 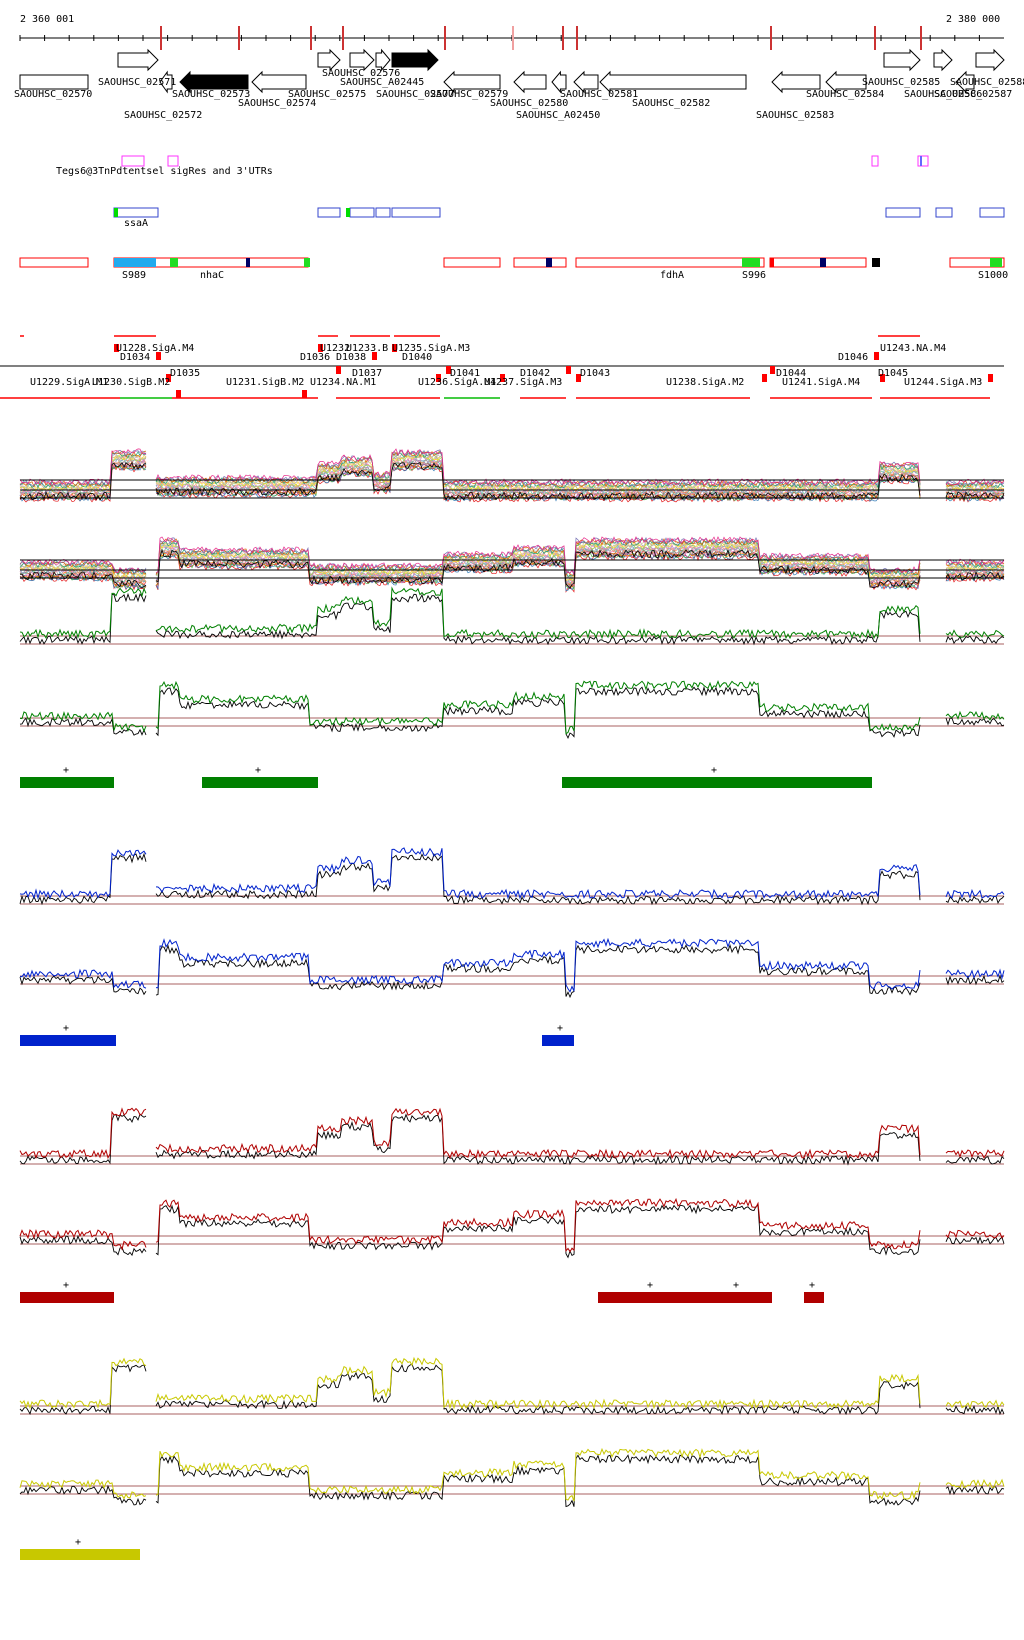 I want to click on tu-label: U1243.NA.M4, so click(x=913, y=348).